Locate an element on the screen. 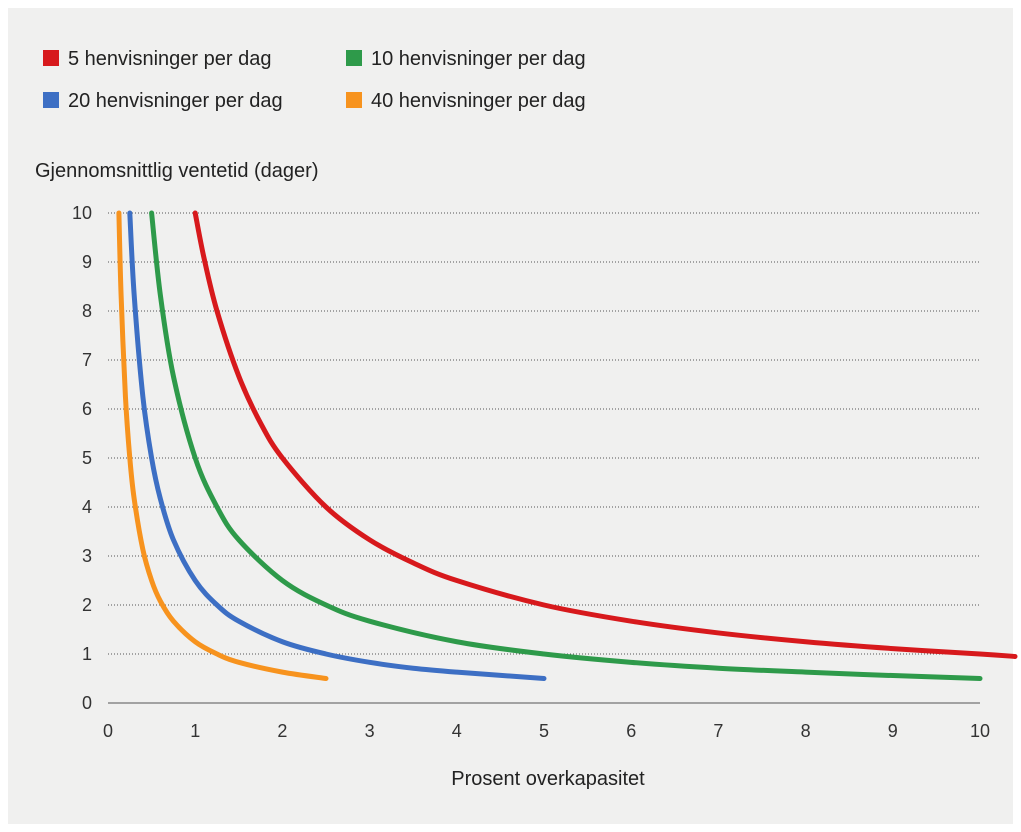  y-tick-label: 3 is located at coordinates (87, 556).